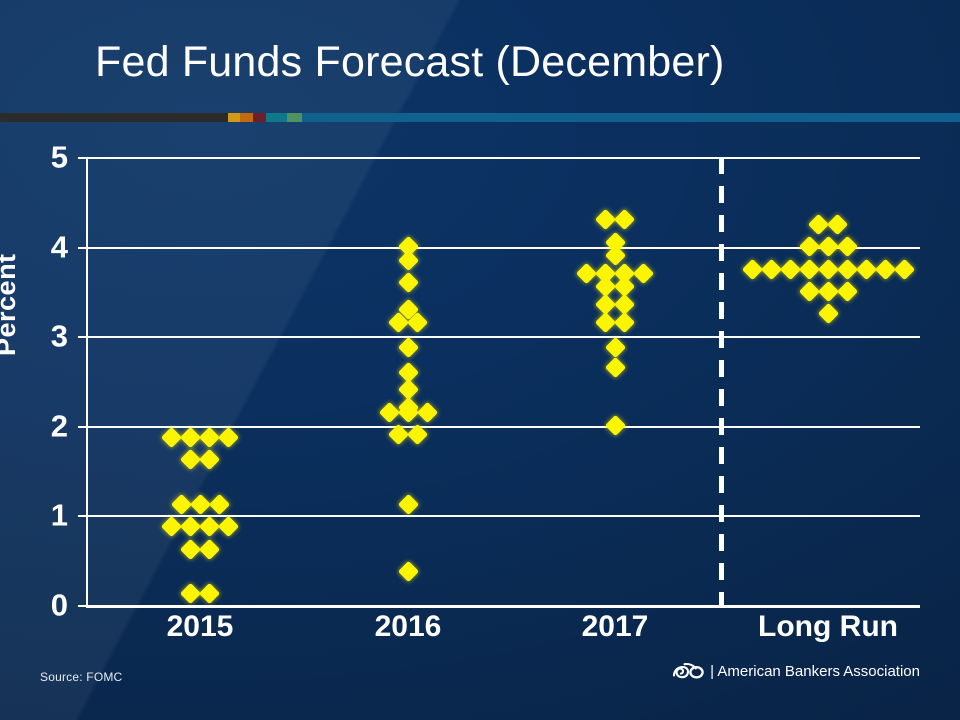  I want to click on title-decorative-rule, so click(480, 117).